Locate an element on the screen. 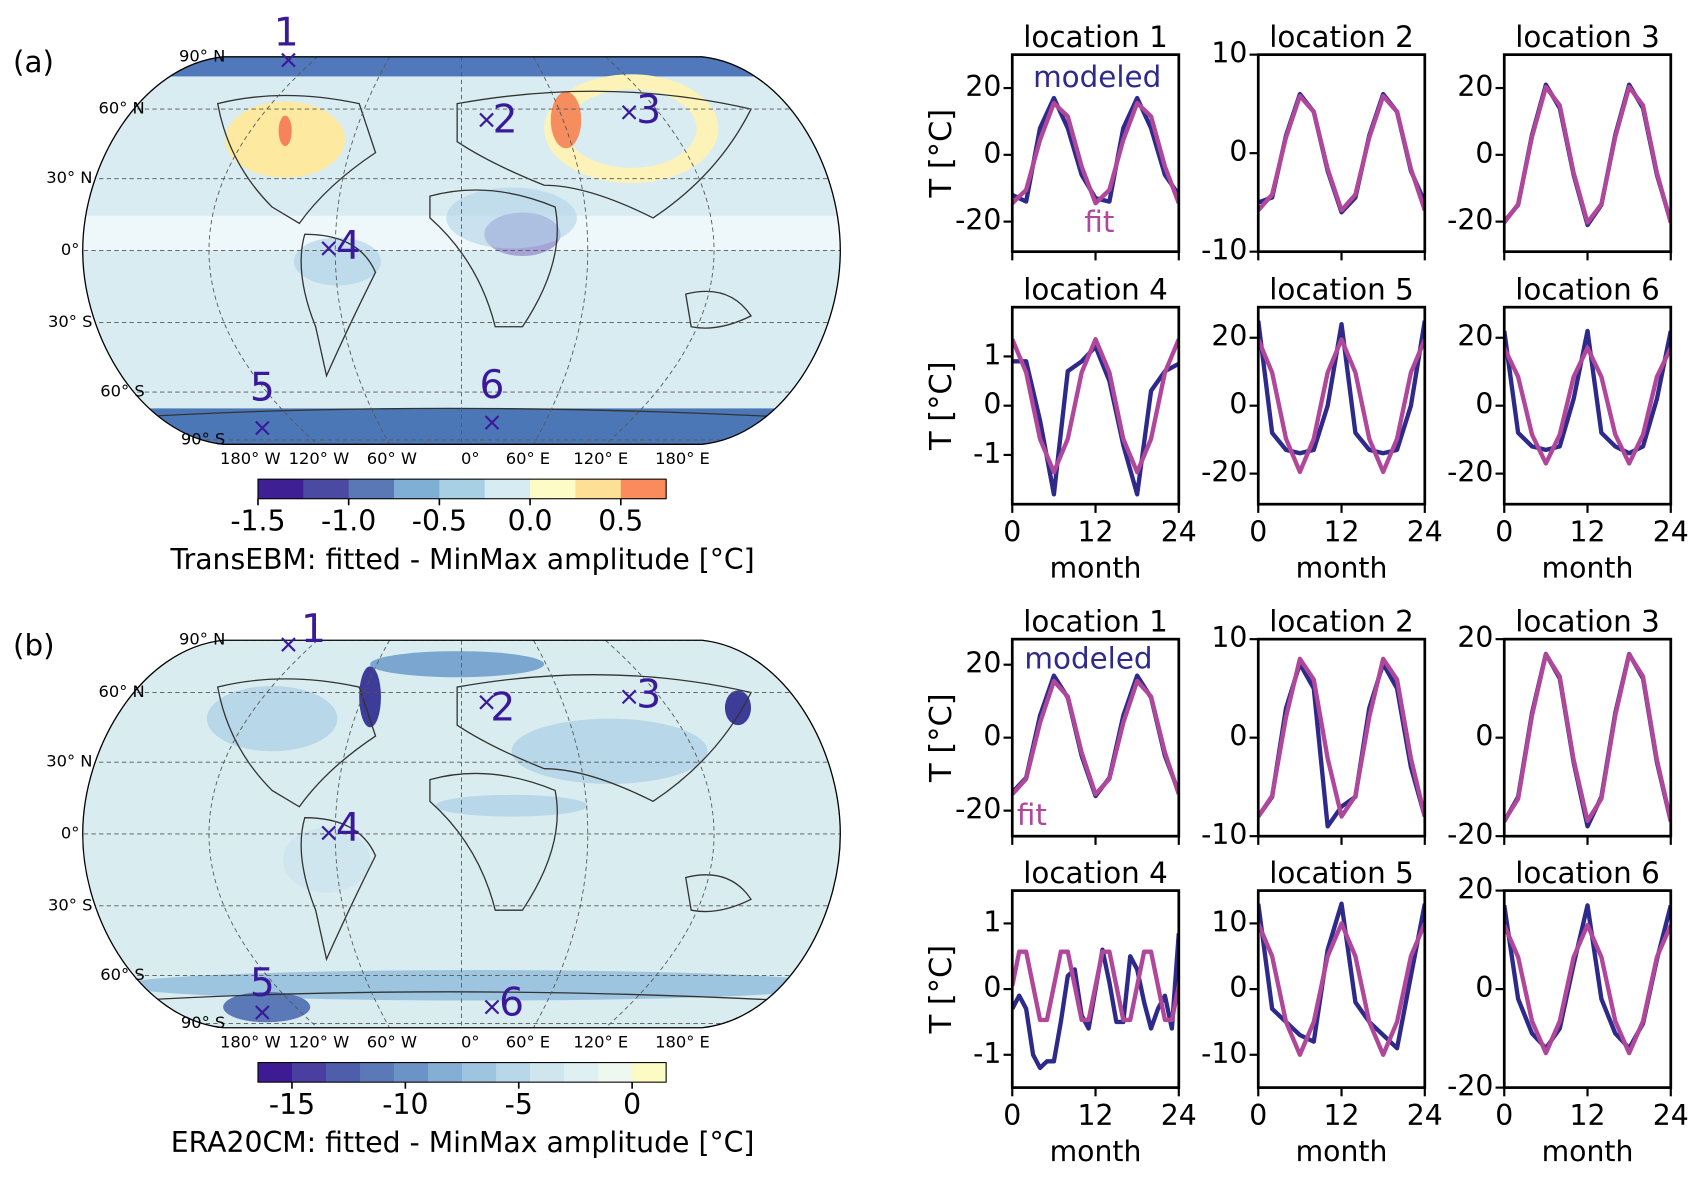  y-tick-label: 1 is located at coordinates (992, 921).